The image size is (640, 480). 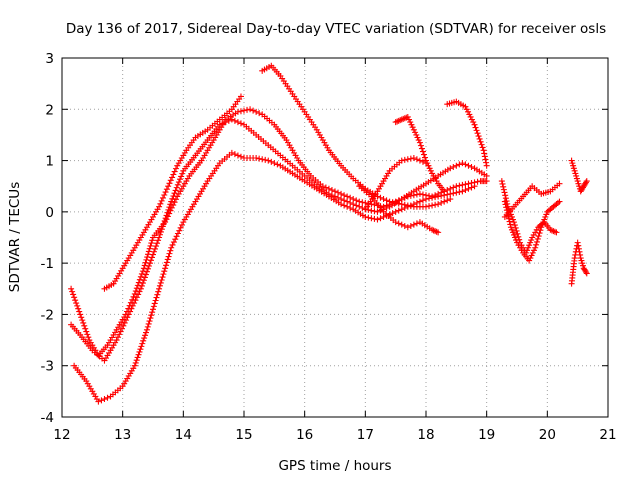 What do you see at coordinates (47, 367) in the screenshot?
I see `y-tick-label: -3` at bounding box center [47, 367].